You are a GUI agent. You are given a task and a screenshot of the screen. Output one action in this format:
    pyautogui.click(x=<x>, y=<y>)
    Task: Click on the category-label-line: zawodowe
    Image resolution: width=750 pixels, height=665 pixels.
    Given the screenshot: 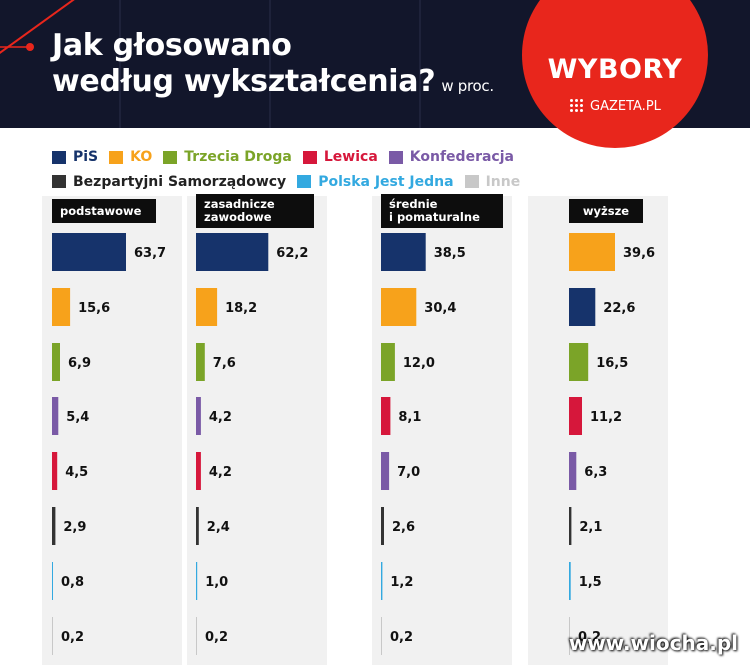 What is the action you would take?
    pyautogui.click(x=238, y=217)
    